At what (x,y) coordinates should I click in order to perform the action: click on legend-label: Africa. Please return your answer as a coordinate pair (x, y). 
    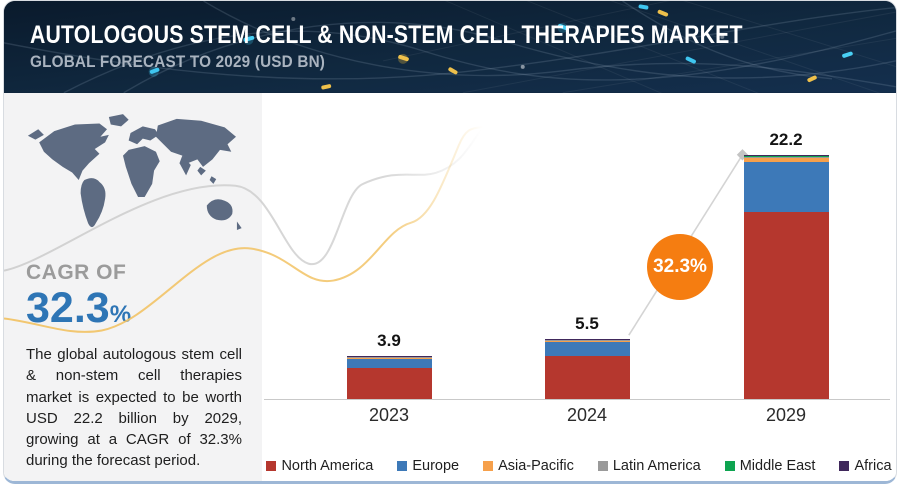
    Looking at the image, I should click on (873, 466).